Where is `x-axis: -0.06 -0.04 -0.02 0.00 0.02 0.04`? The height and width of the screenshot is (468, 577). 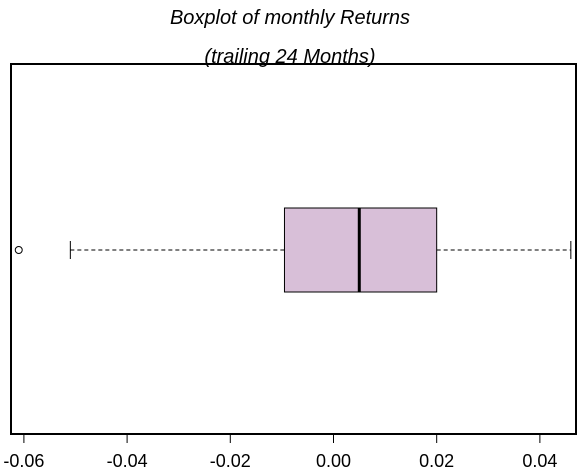 x-axis: -0.06 -0.04 -0.02 0.00 0.02 0.04 is located at coordinates (280, 451).